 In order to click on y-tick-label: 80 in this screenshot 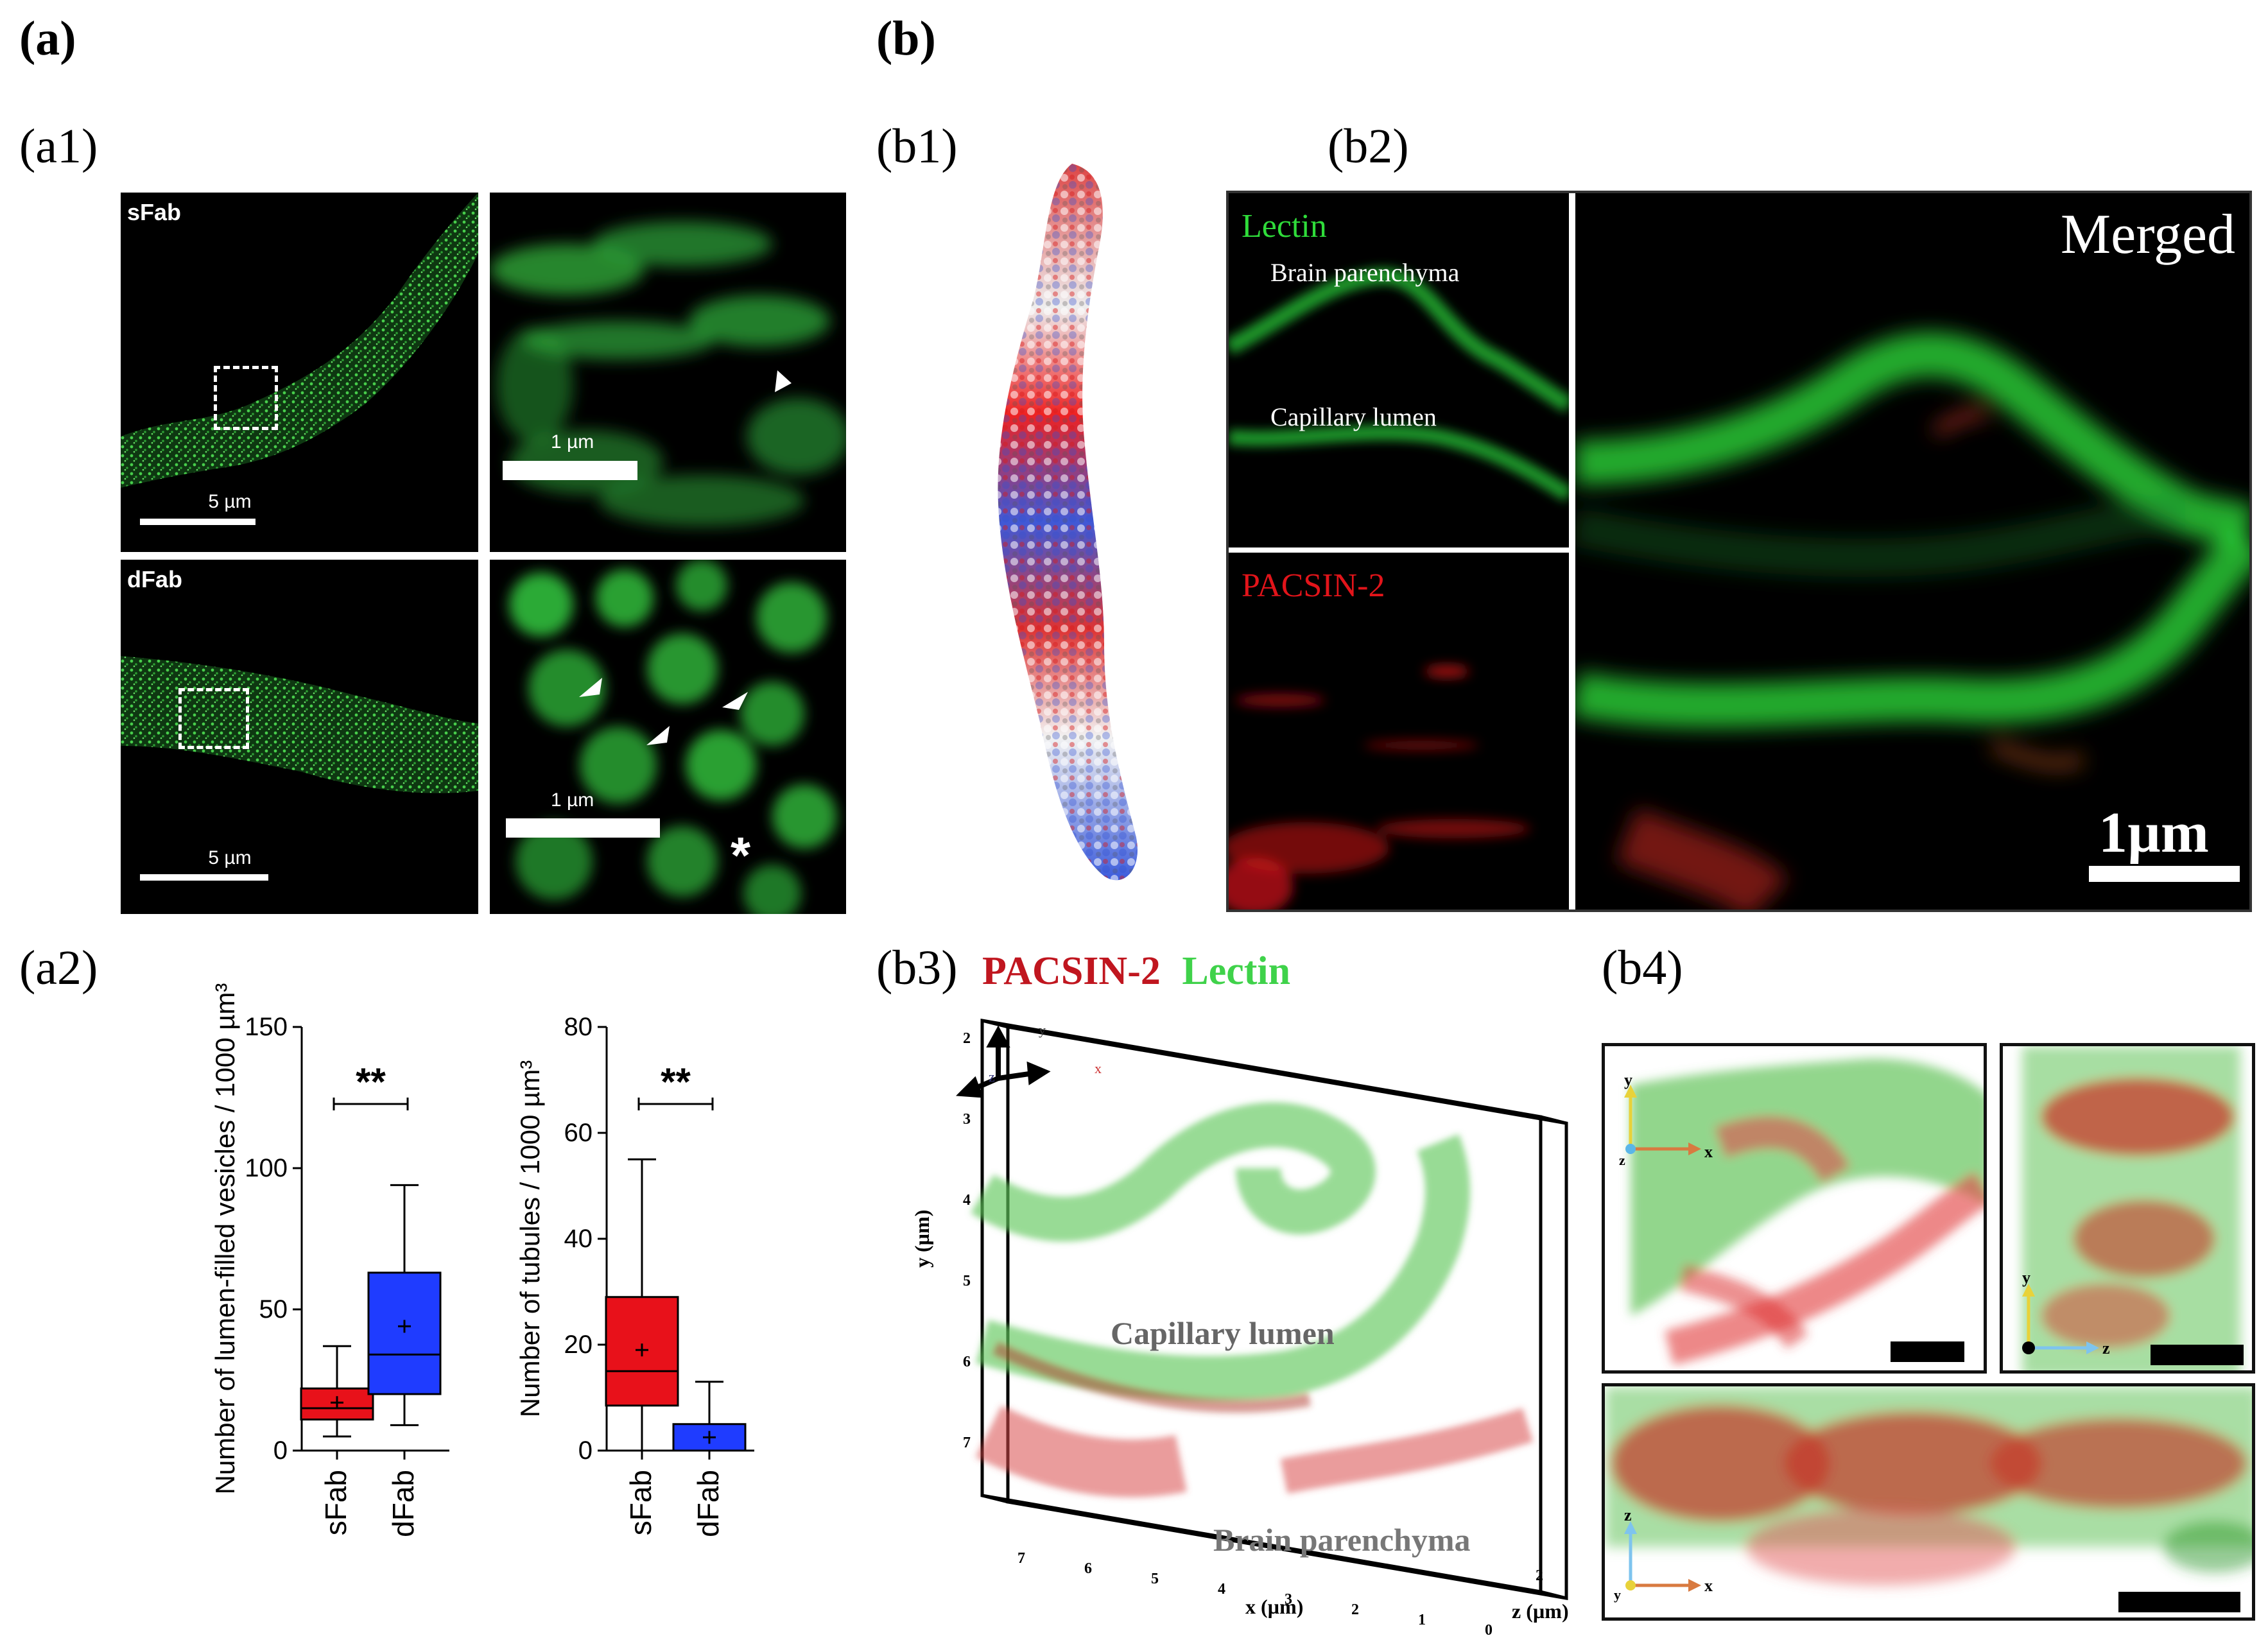, I will do `click(578, 1027)`.